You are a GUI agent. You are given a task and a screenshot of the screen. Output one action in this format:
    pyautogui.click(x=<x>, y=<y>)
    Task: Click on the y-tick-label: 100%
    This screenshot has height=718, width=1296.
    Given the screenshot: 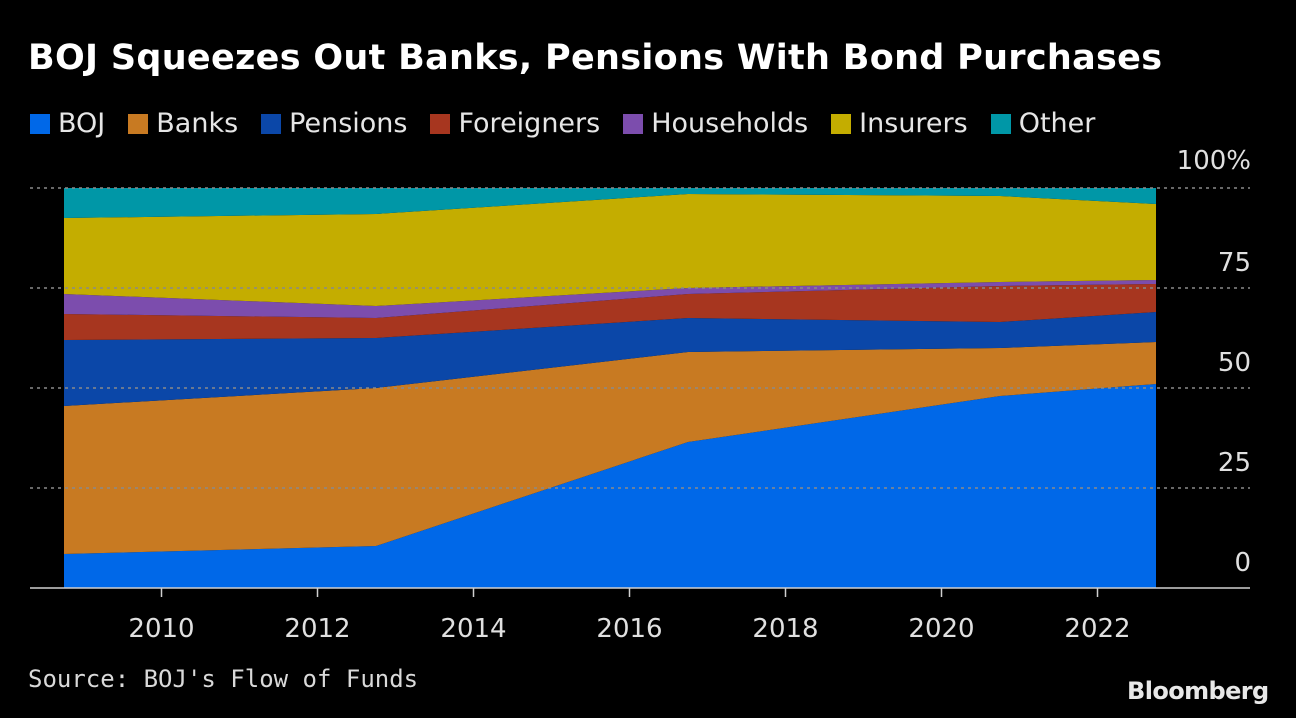 What is the action you would take?
    pyautogui.click(x=1214, y=161)
    